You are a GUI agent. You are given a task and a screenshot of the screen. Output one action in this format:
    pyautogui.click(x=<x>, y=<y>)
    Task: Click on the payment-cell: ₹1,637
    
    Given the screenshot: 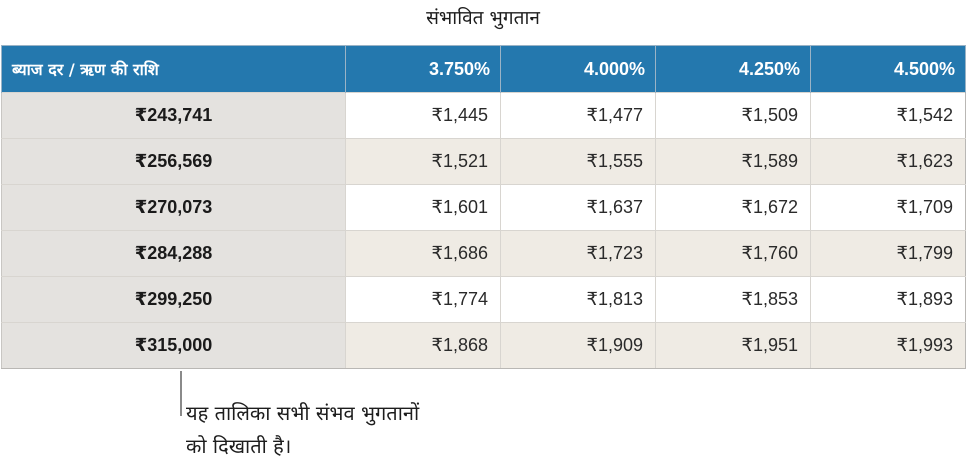 What is the action you would take?
    pyautogui.click(x=578, y=207)
    